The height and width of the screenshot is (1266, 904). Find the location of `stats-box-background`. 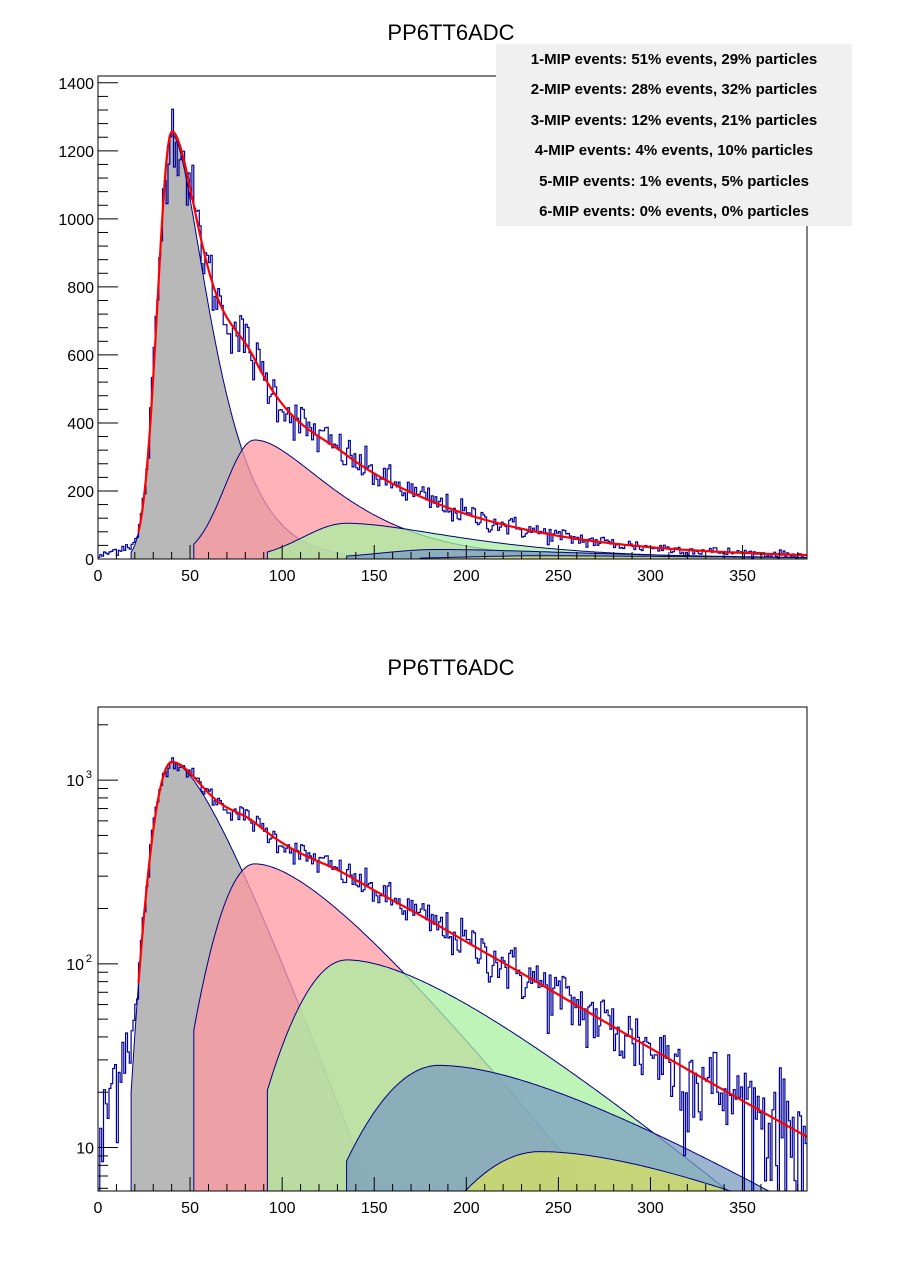

stats-box-background is located at coordinates (674, 135).